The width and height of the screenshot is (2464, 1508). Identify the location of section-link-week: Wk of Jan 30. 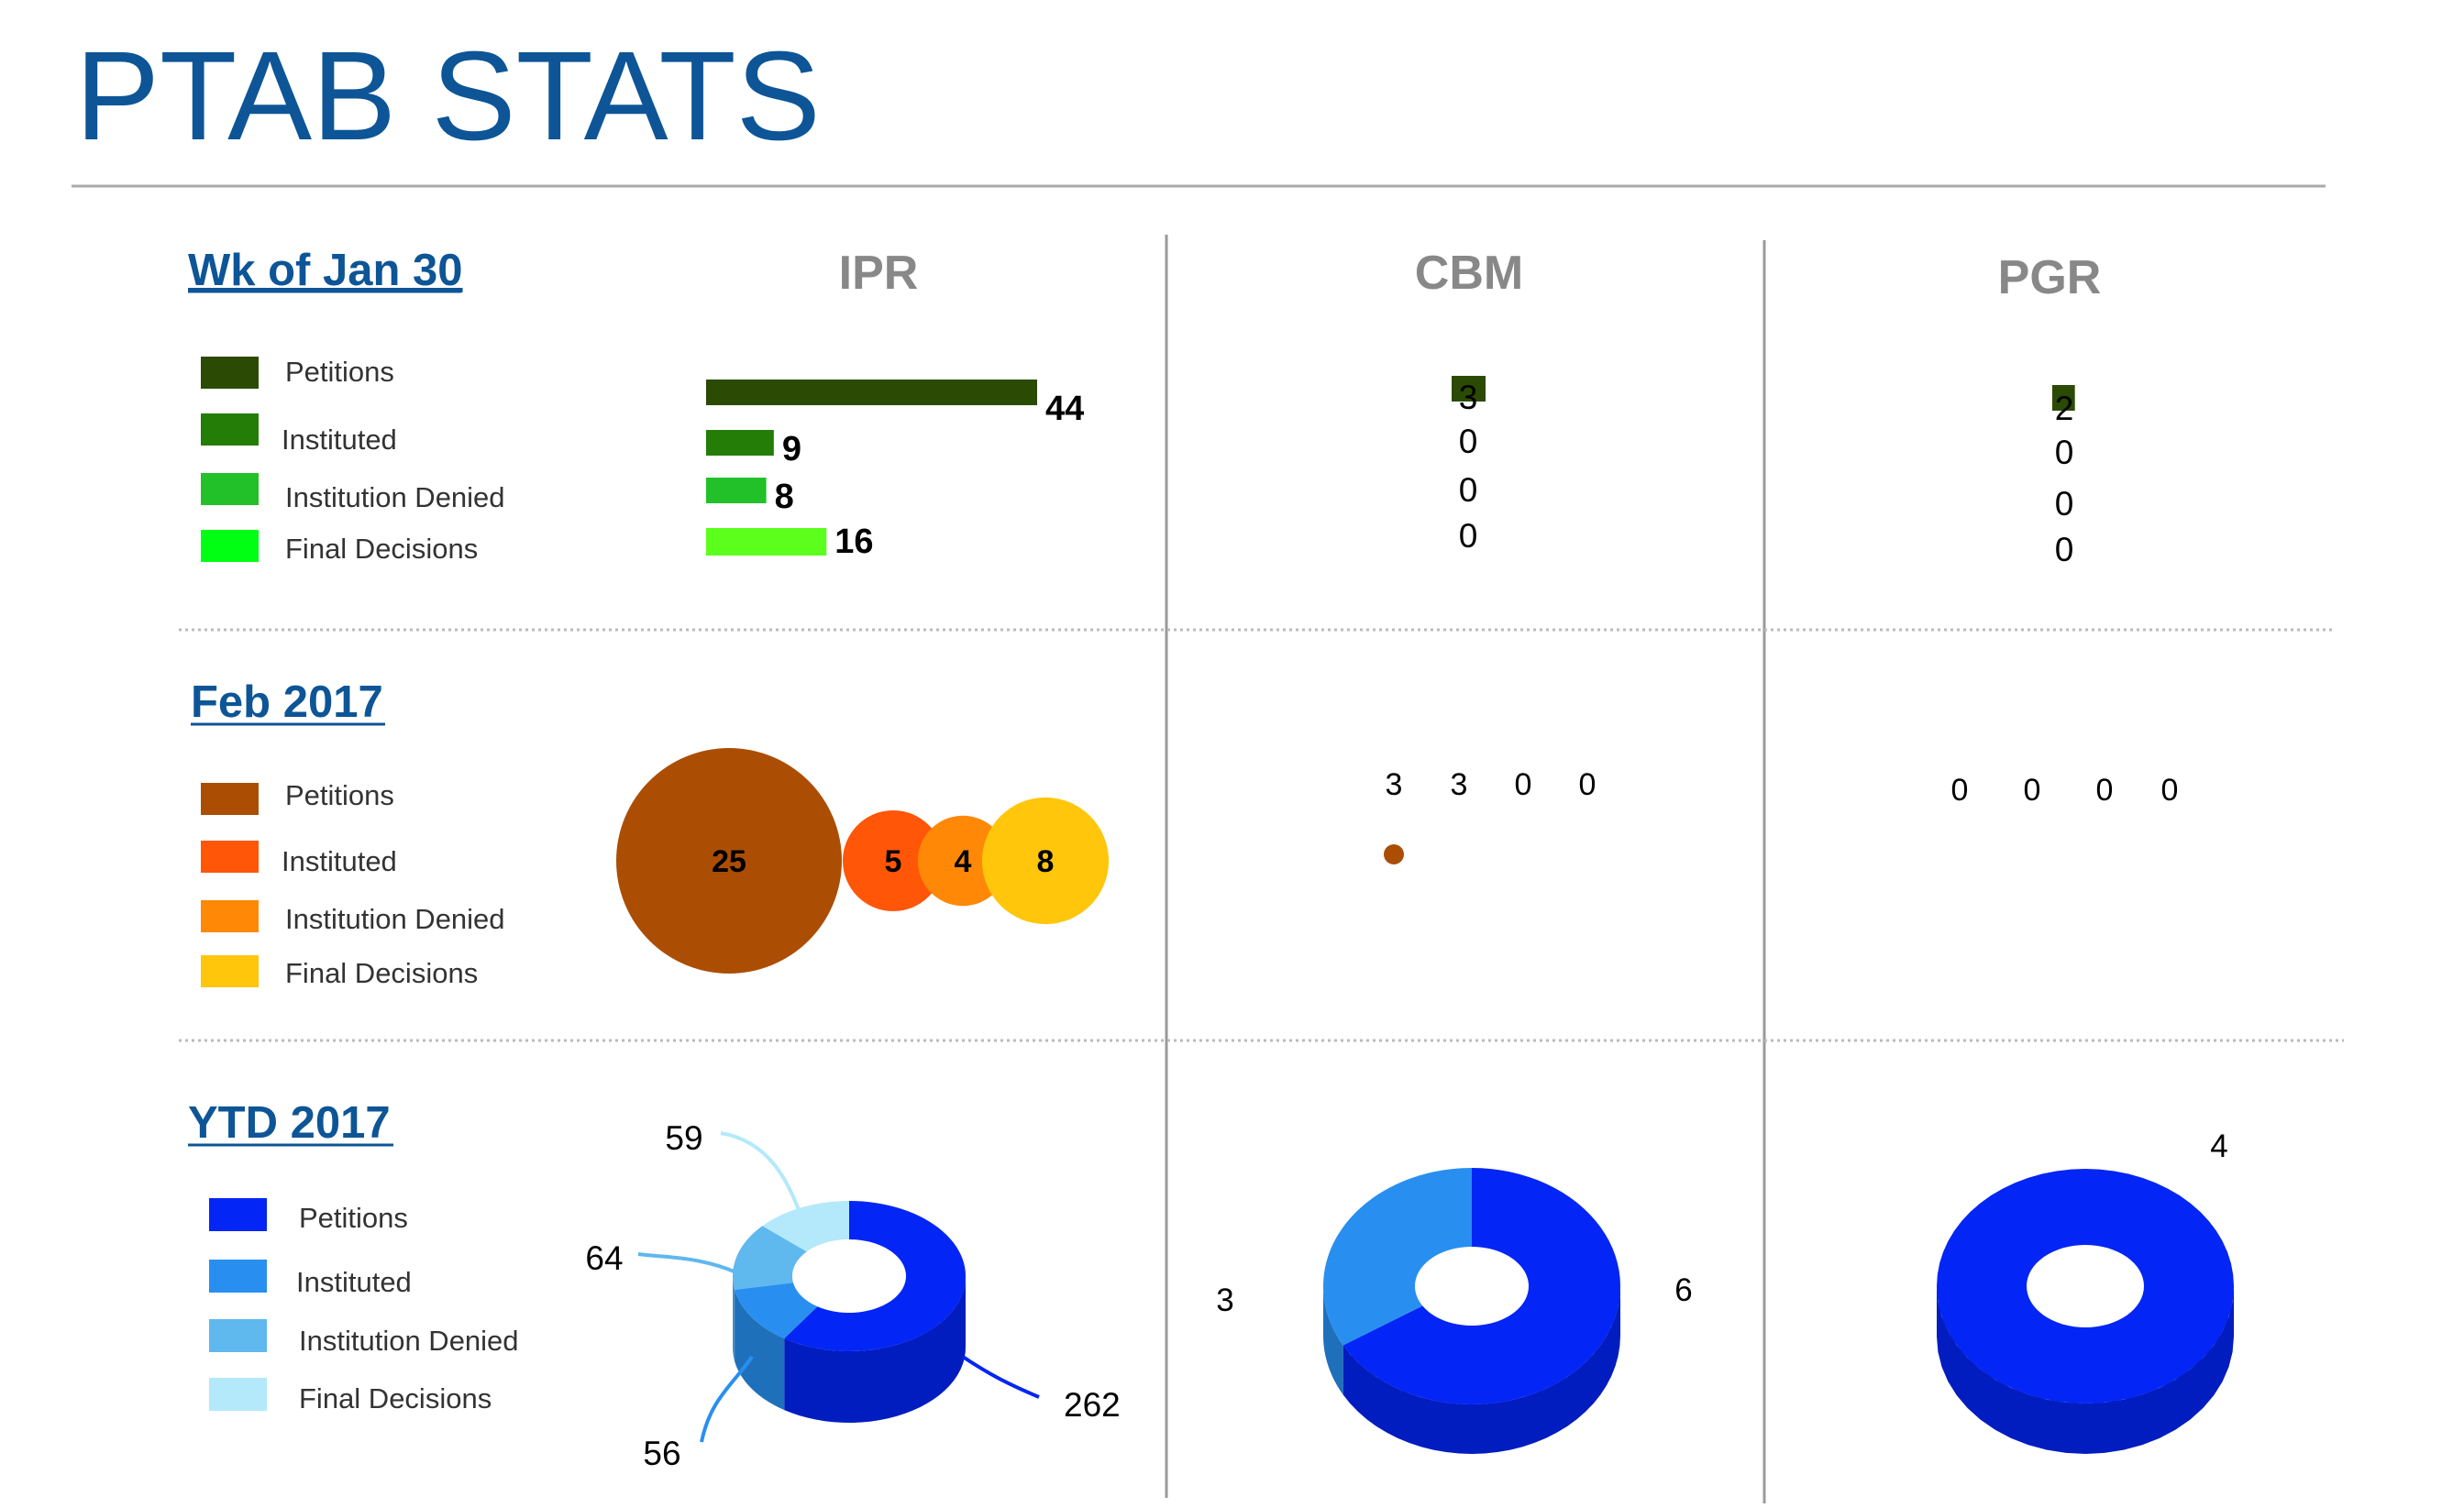
(325, 270).